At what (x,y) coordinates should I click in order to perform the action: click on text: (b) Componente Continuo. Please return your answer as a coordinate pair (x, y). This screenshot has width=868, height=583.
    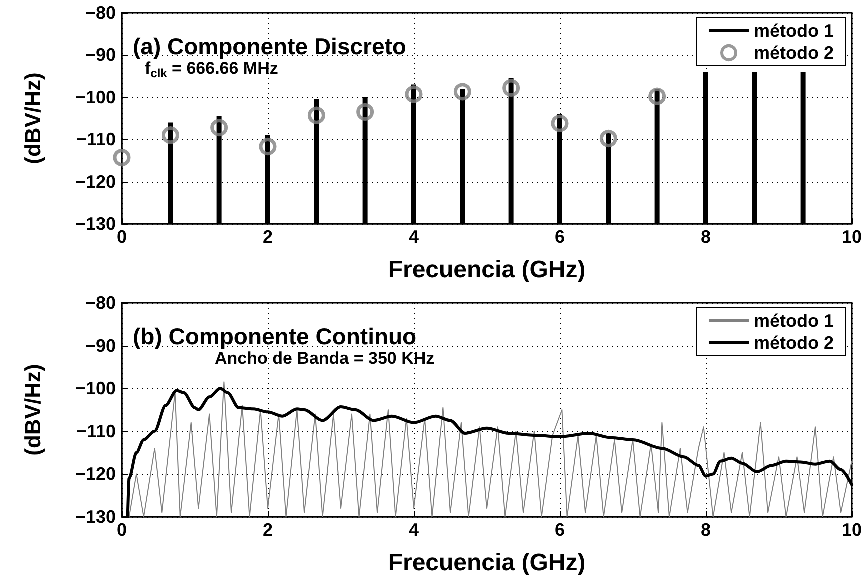
    Looking at the image, I should click on (275, 337).